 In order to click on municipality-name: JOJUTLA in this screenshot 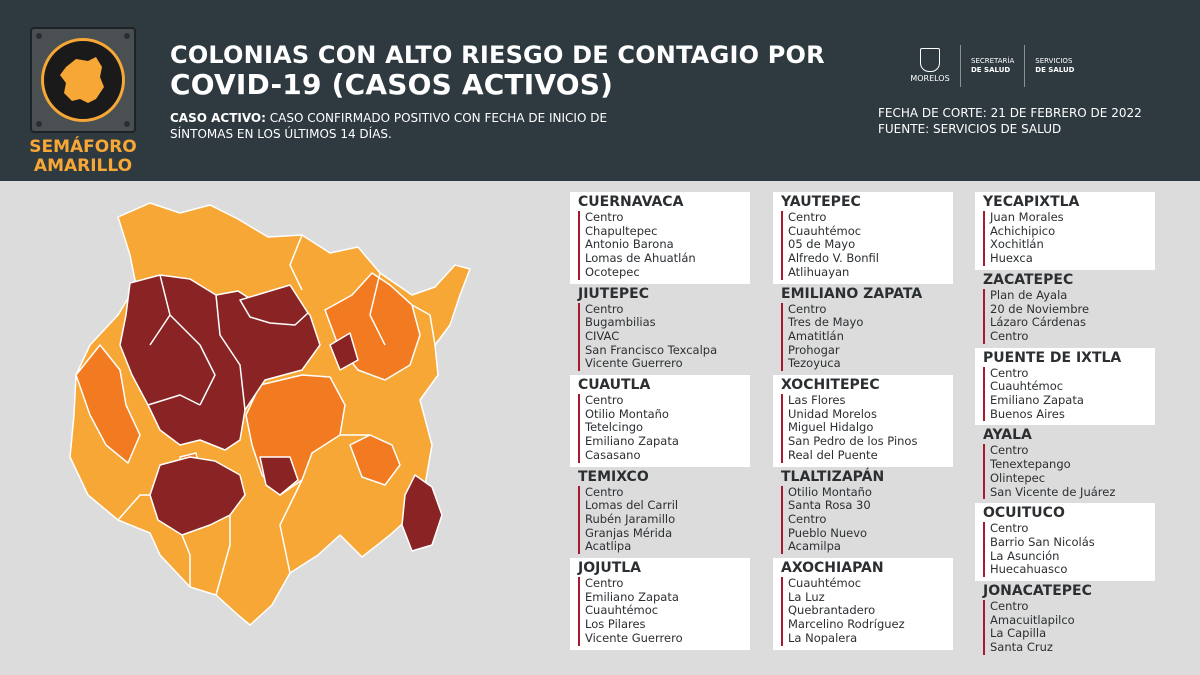, I will do `click(609, 568)`.